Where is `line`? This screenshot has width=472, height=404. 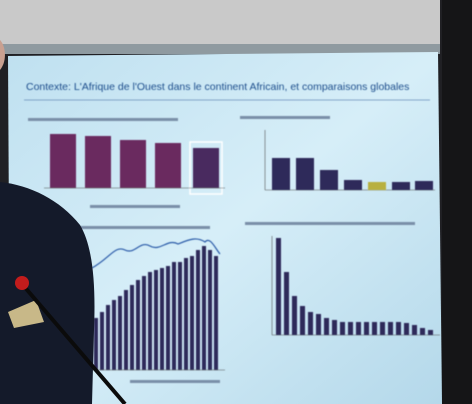 line is located at coordinates (156, 253).